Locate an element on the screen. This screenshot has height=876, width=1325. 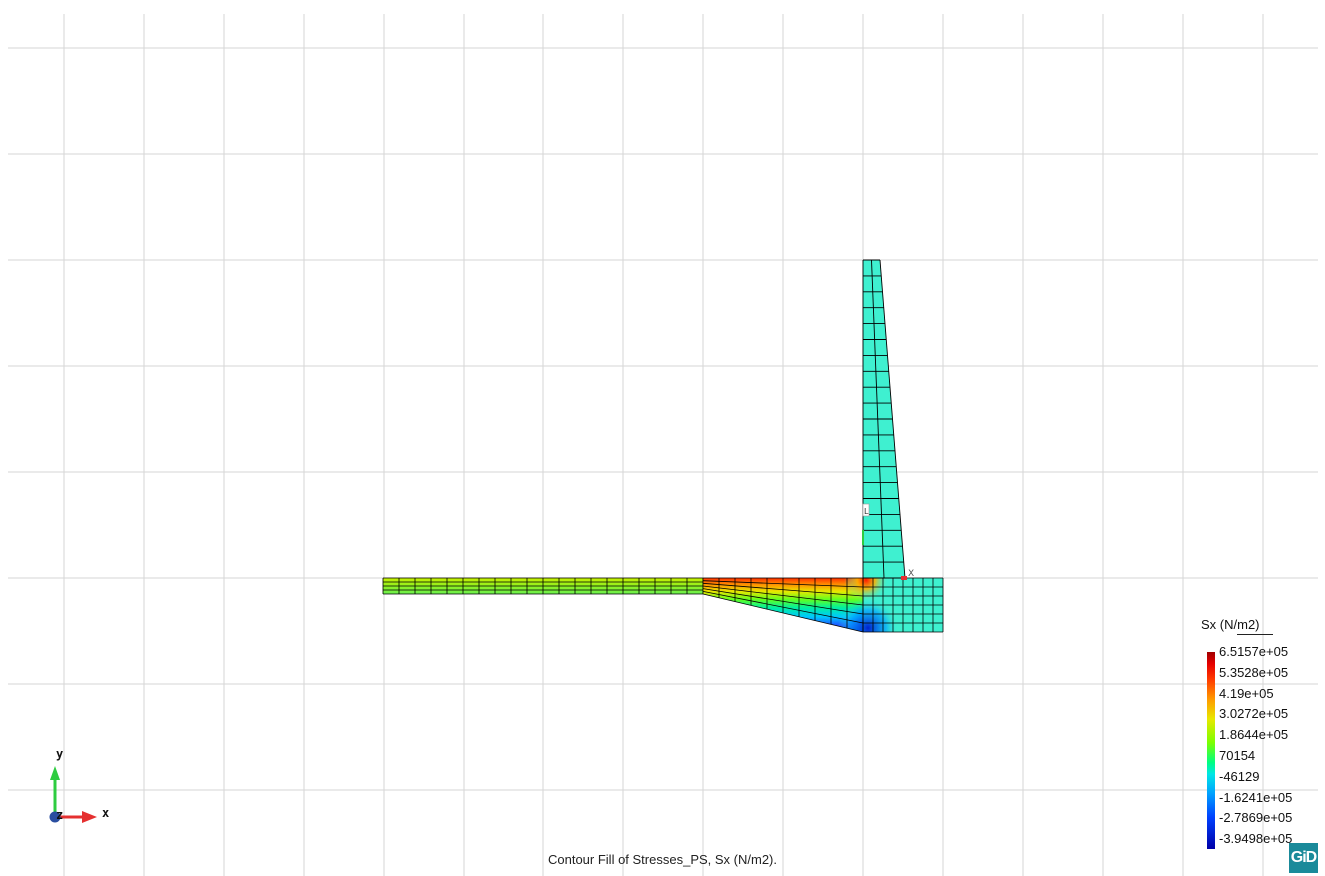
legend-value-1: 5.3528e+05 is located at coordinates (1254, 672).